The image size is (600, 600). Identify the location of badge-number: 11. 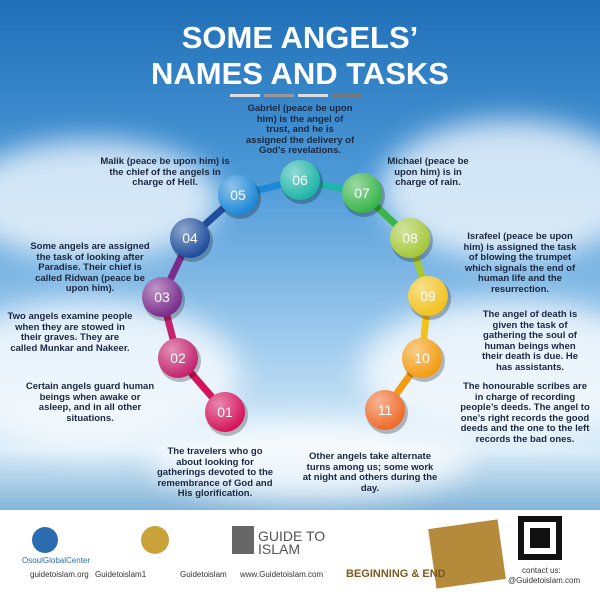
(385, 410).